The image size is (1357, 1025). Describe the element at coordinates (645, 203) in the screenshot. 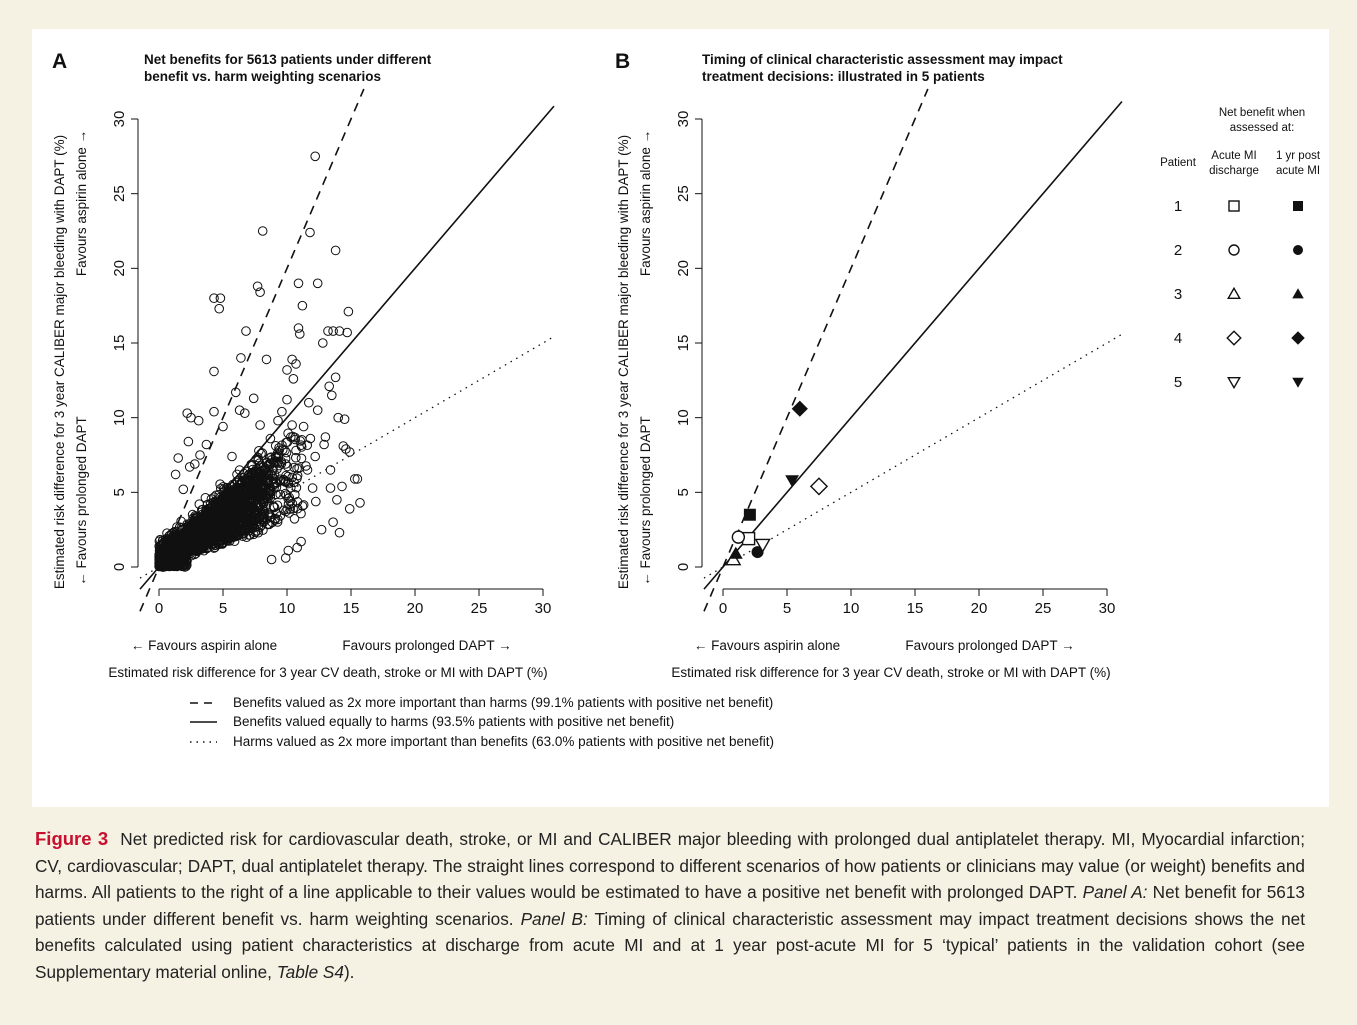

I see `panel-b-y-direction-top: Favours aspirin alone →` at that location.